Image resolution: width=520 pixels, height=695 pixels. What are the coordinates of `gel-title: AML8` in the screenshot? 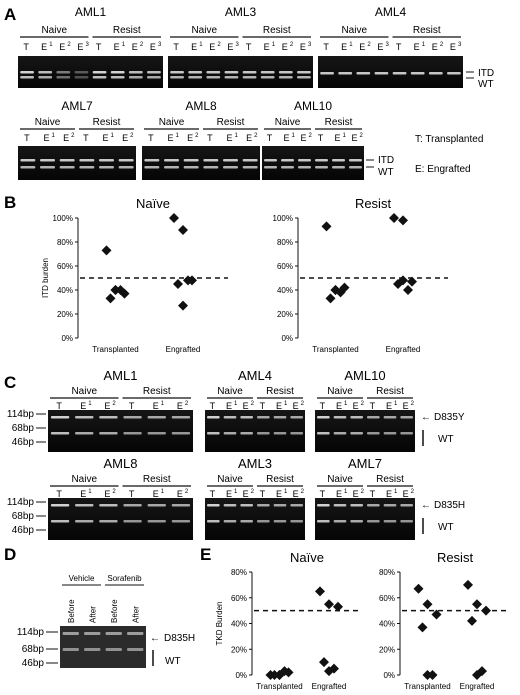 It's located at (201, 106).